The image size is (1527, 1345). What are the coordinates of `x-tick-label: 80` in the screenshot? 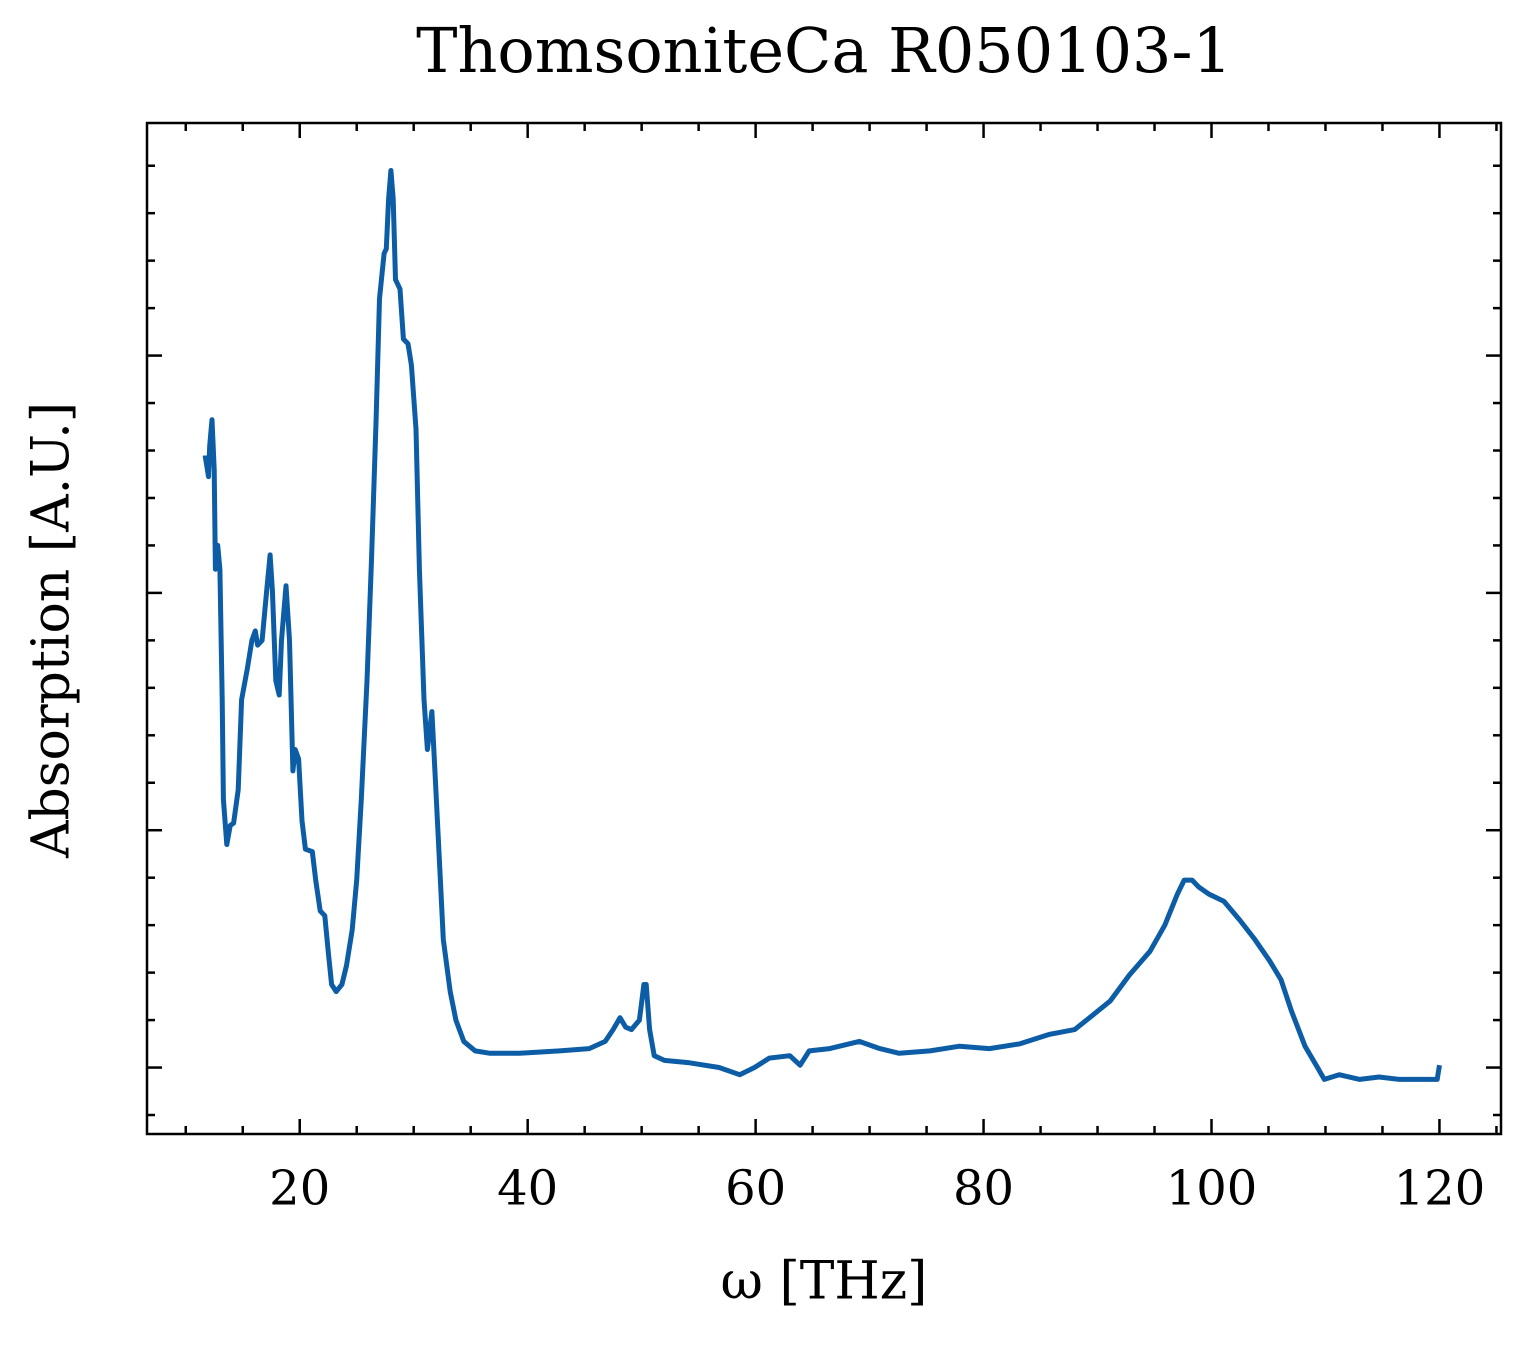 It's located at (983, 1189).